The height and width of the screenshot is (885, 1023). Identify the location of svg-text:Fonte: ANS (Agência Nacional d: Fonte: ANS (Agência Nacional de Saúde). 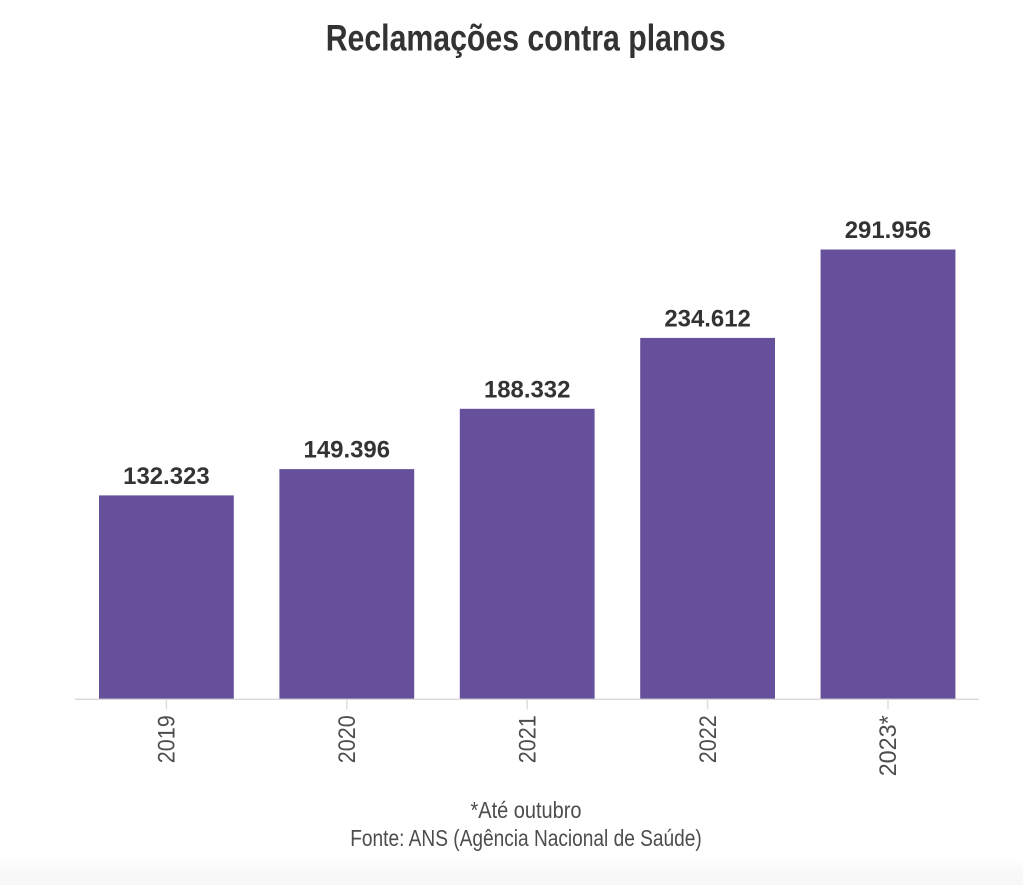
(526, 838).